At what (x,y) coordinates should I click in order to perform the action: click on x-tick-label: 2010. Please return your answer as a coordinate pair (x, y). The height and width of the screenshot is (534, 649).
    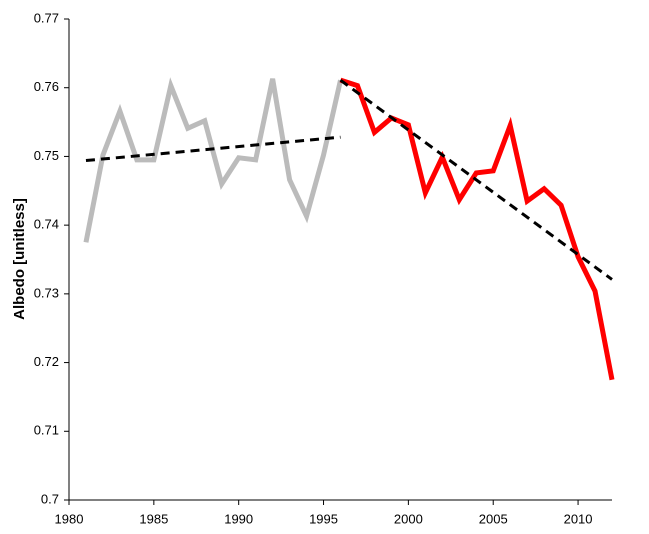
    Looking at the image, I should click on (578, 518).